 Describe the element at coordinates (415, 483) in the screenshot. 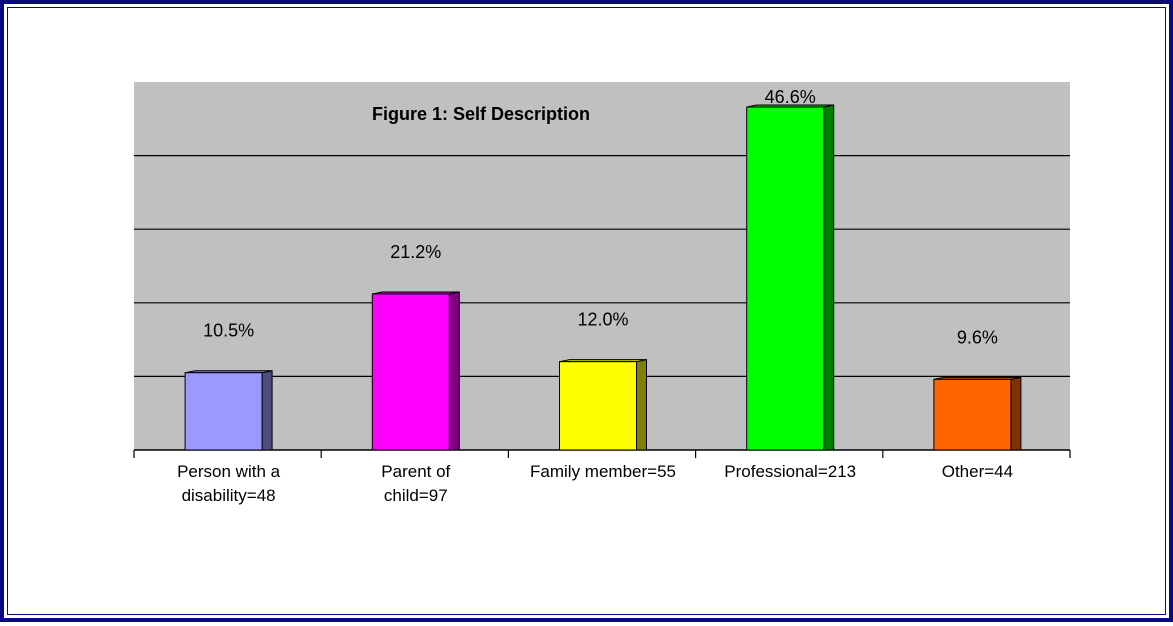

I see `category-label: Parent of child=97` at that location.